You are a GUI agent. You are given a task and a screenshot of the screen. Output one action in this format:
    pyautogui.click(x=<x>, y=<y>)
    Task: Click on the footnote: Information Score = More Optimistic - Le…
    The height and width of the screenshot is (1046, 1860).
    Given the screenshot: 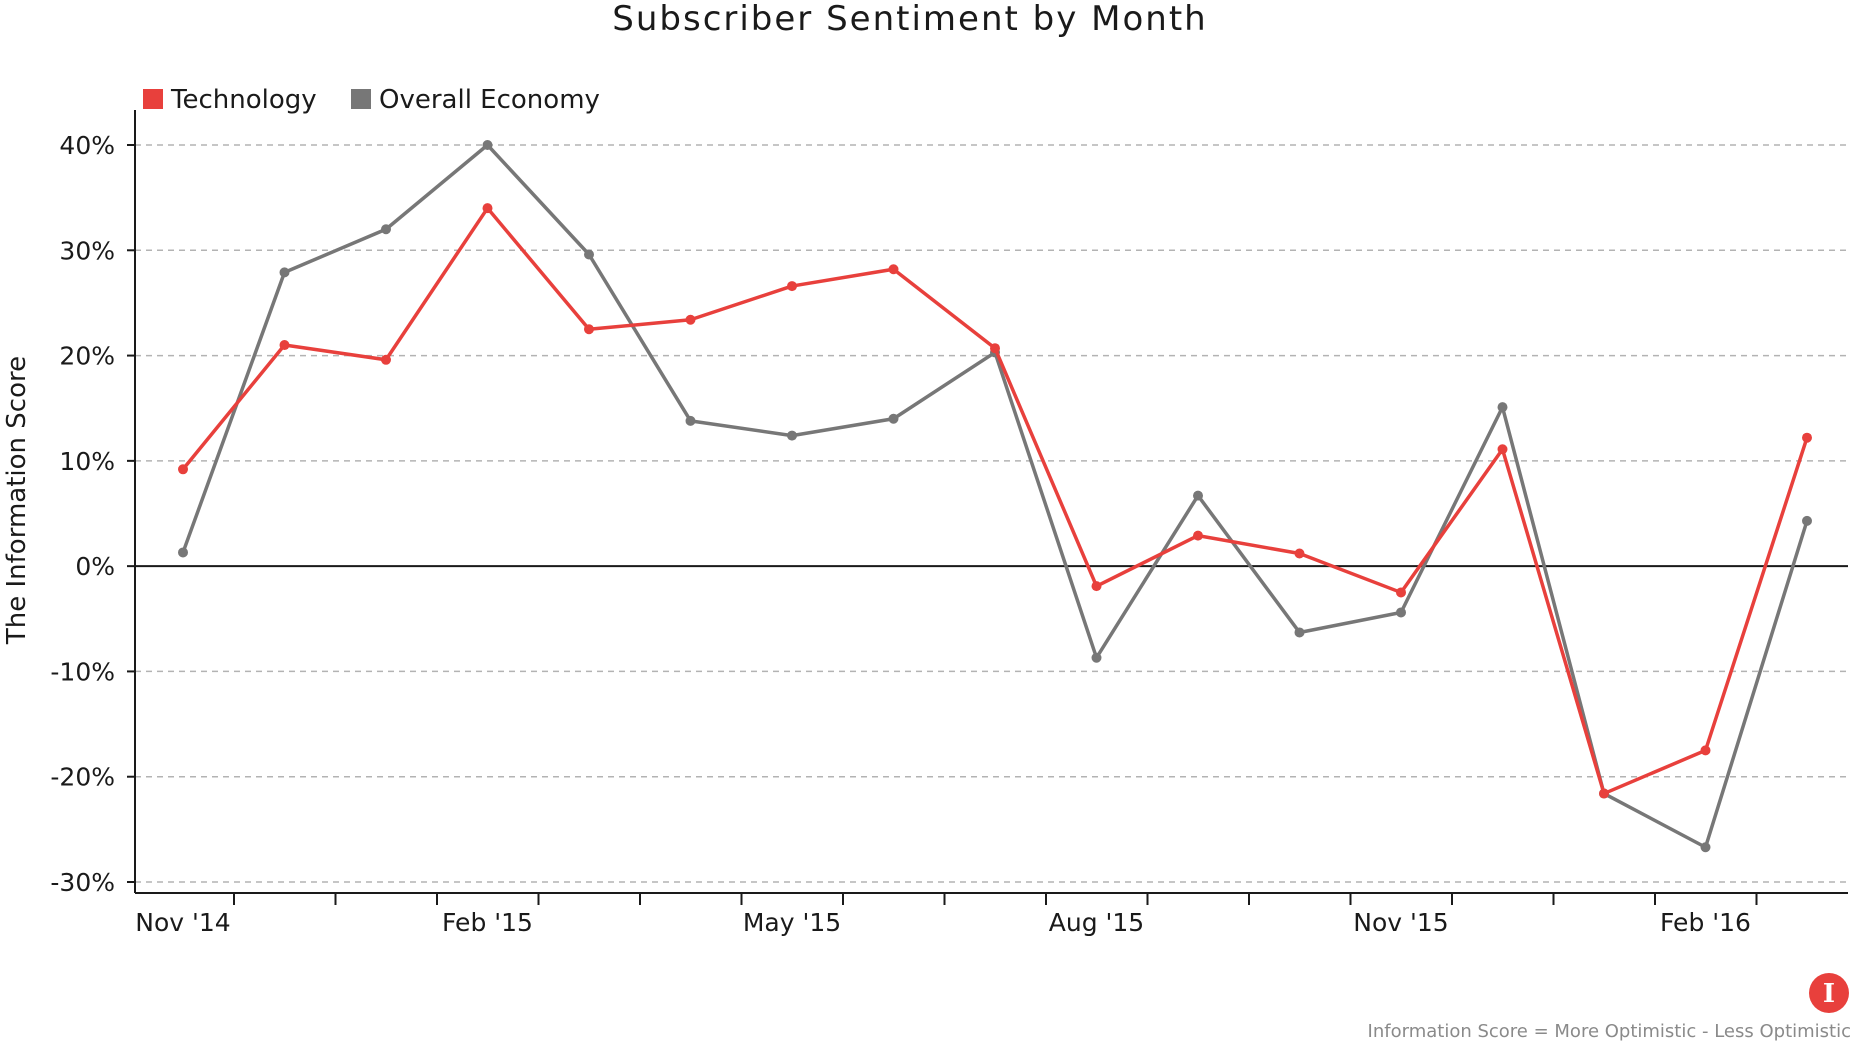 What is the action you would take?
    pyautogui.click(x=1609, y=1031)
    